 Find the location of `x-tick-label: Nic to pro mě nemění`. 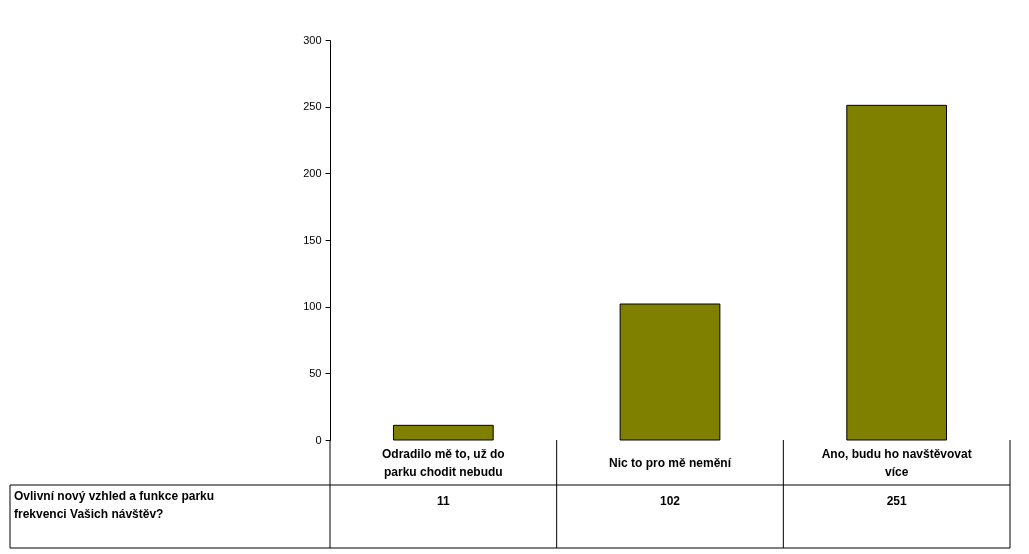

x-tick-label: Nic to pro mě nemění is located at coordinates (670, 462).